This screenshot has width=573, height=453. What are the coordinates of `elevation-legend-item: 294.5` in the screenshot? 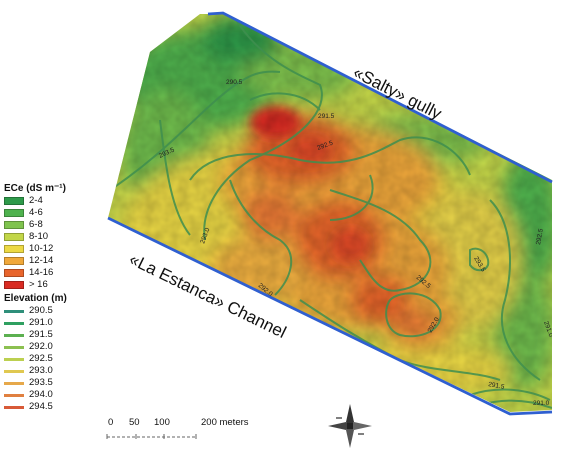 It's located at (59, 407).